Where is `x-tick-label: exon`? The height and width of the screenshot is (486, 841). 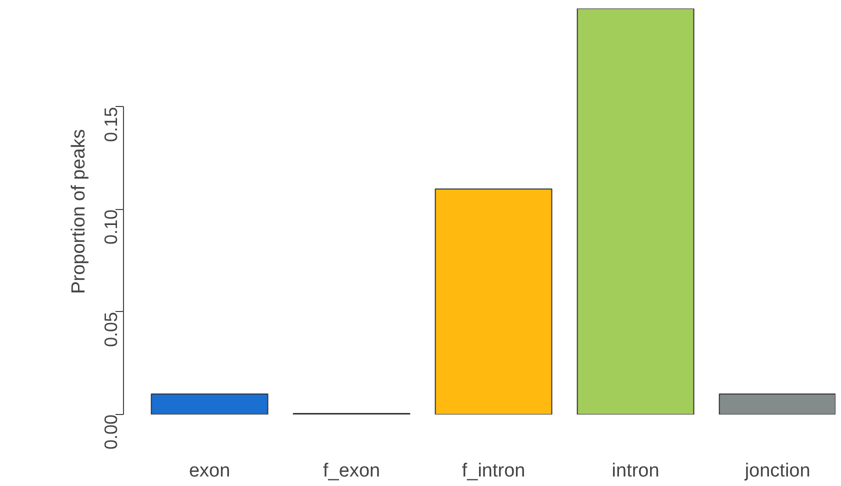
x-tick-label: exon is located at coordinates (209, 471).